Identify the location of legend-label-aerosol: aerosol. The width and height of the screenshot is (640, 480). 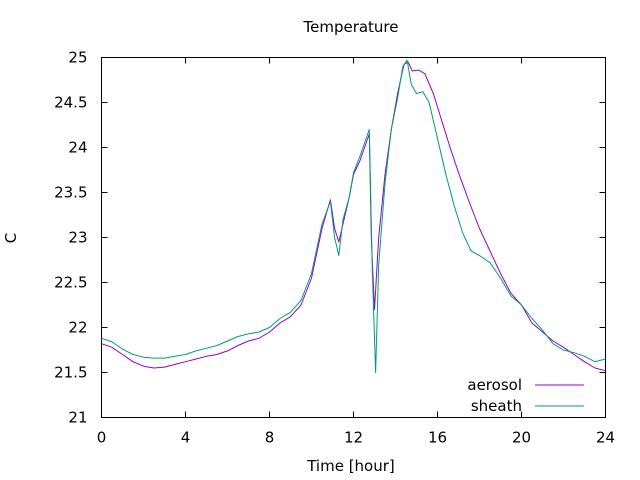
(494, 385).